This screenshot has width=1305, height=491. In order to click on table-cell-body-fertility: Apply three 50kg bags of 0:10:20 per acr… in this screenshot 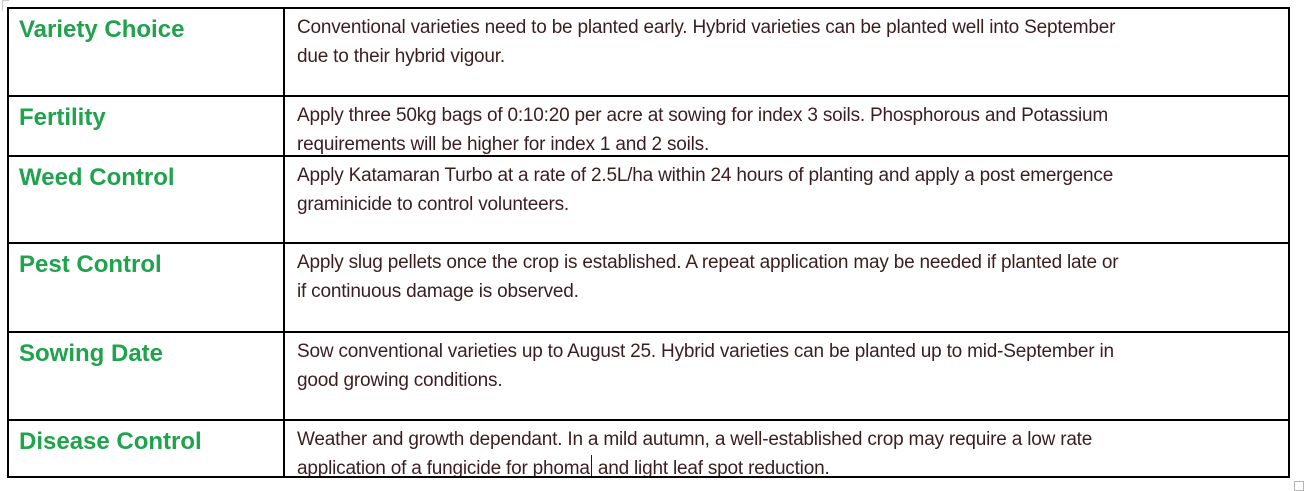, I will do `click(786, 125)`.